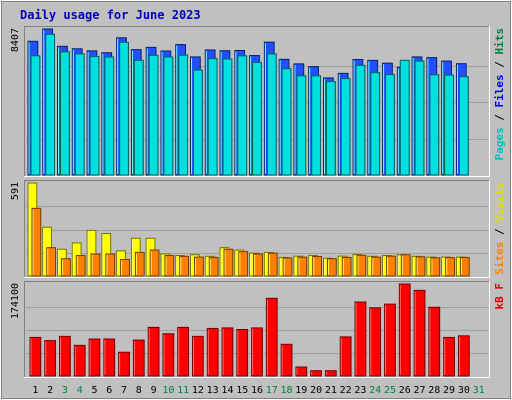  I want to click on x-tick-label-day-17: 17, so click(272, 390).